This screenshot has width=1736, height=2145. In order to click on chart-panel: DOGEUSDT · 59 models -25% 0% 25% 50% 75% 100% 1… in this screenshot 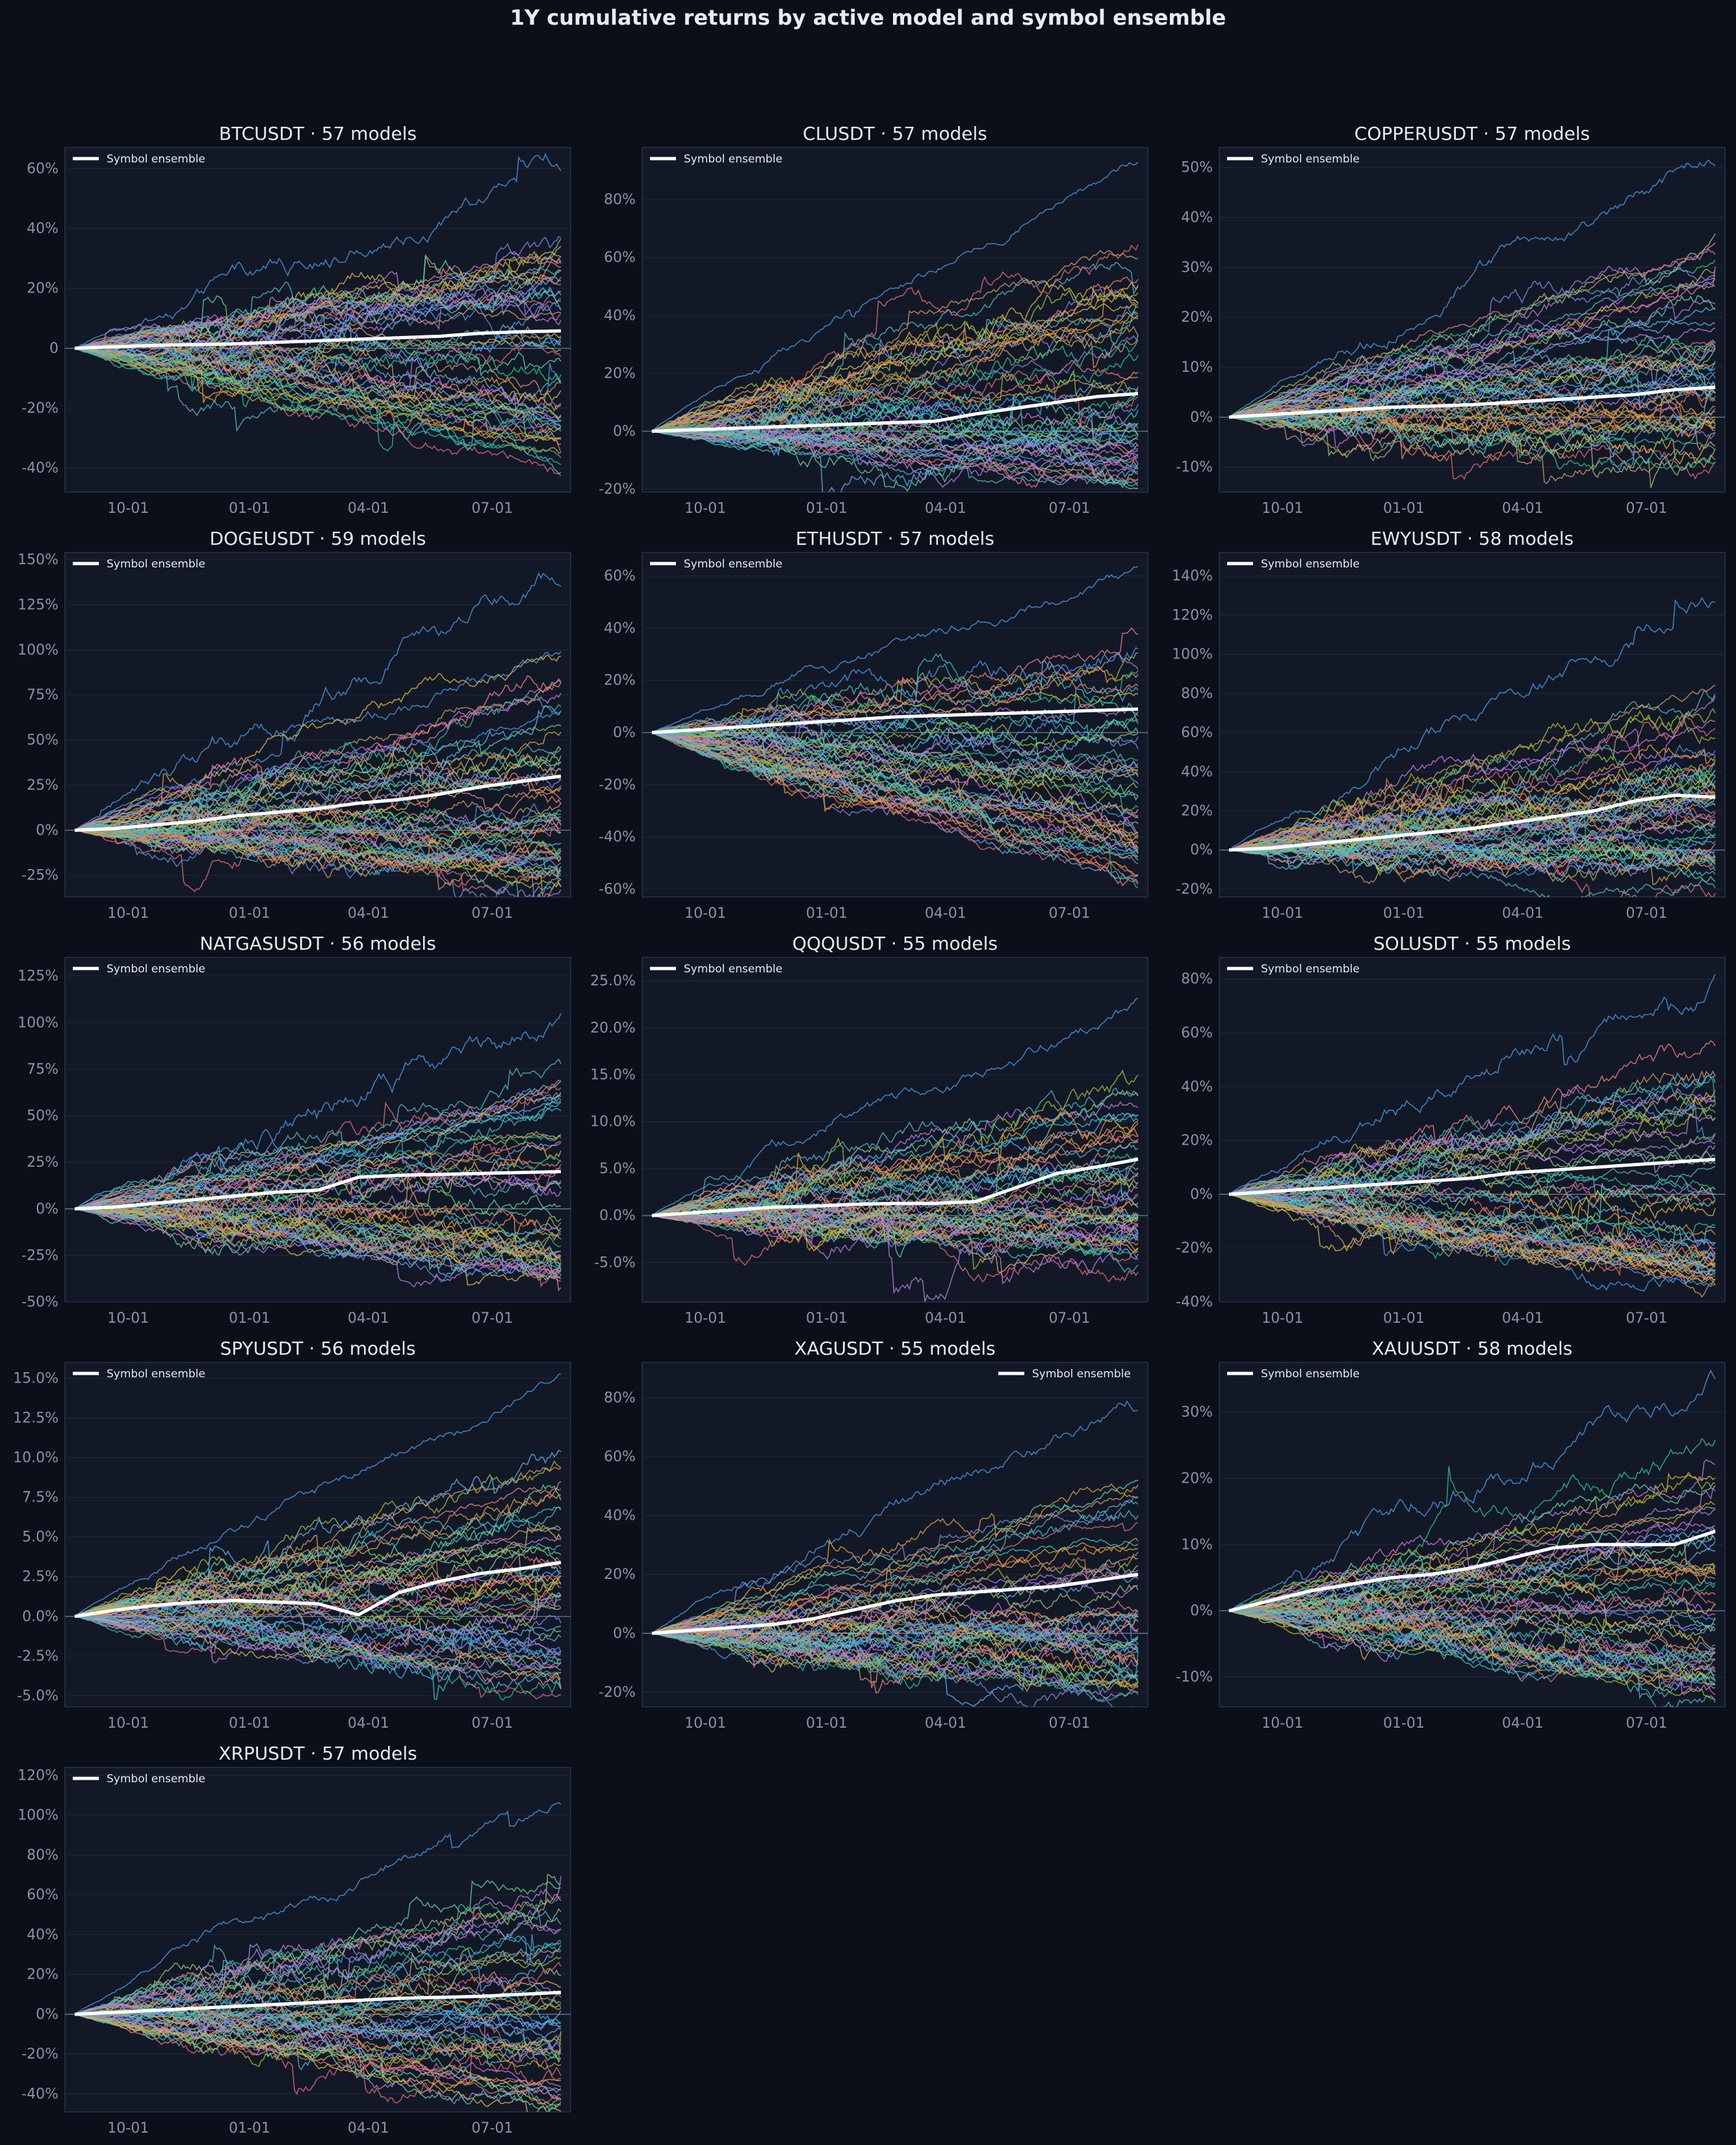, I will do `click(289, 728)`.